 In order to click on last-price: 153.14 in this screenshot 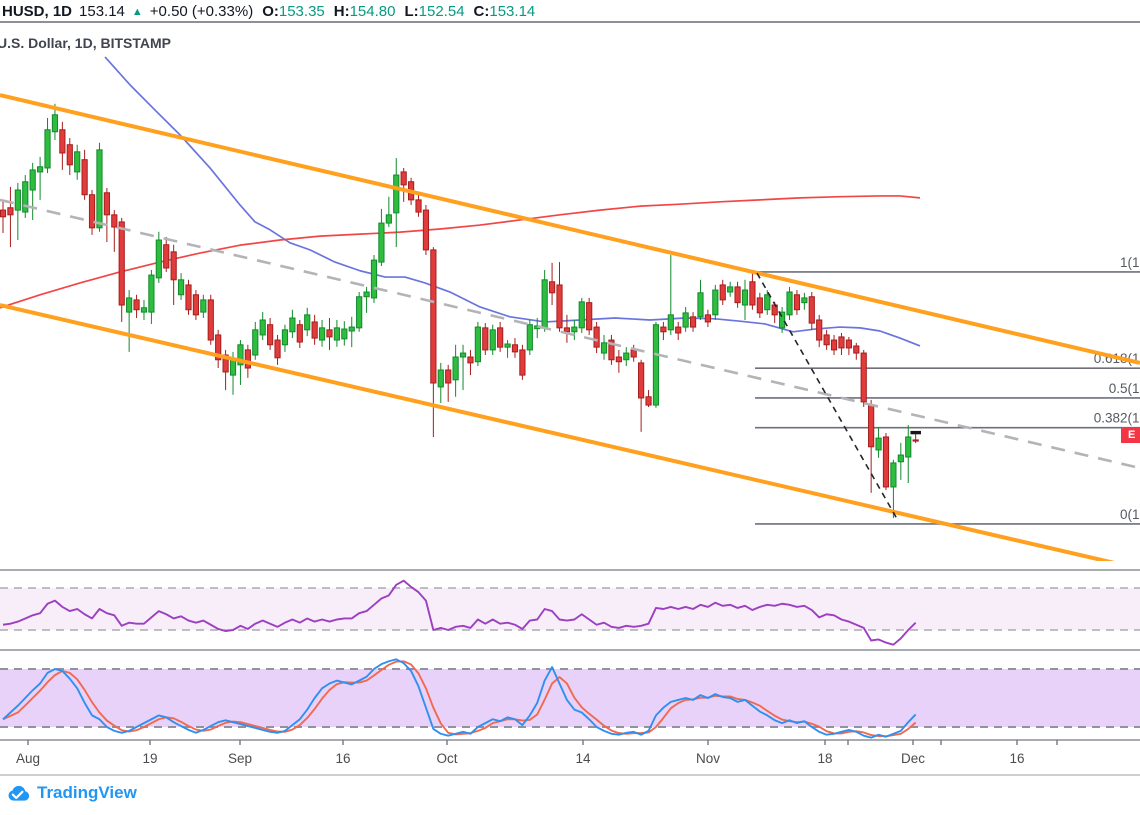, I will do `click(102, 11)`.